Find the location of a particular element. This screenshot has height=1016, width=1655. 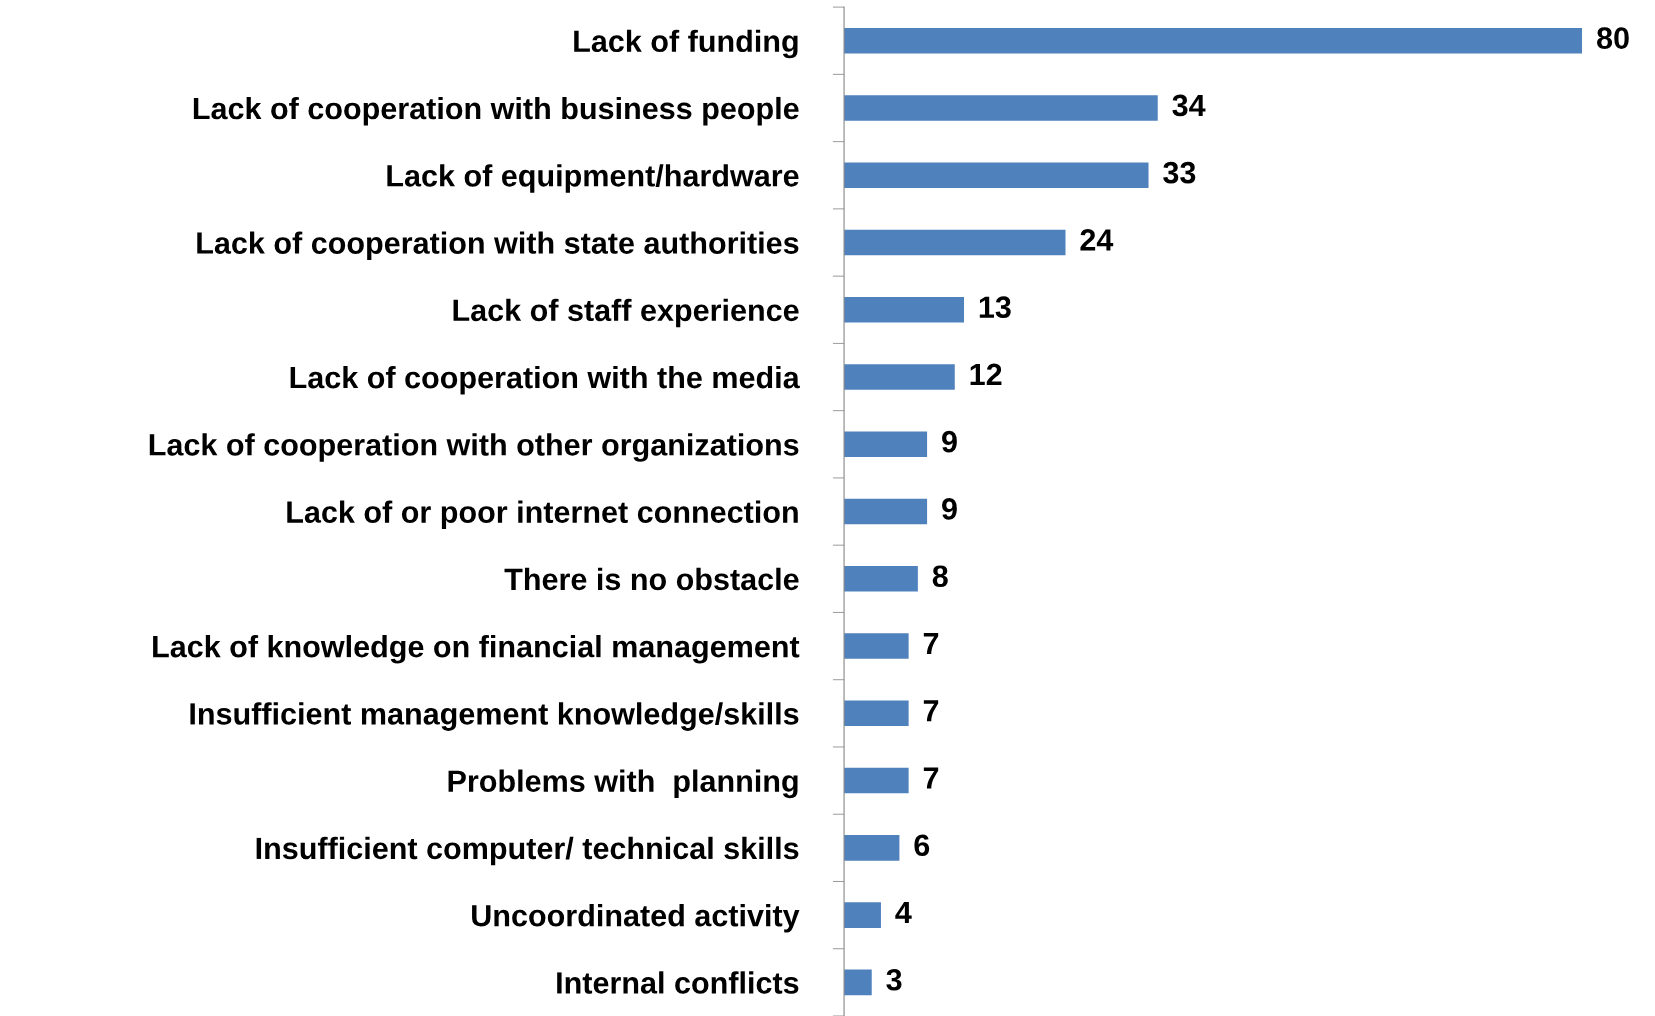

y-tick-label: Lack of staff experience is located at coordinates (626, 313).